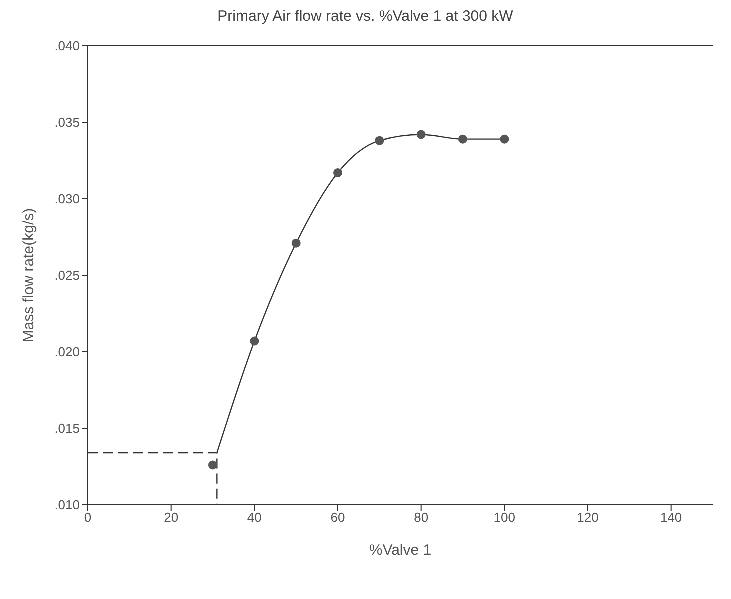 The height and width of the screenshot is (599, 731). What do you see at coordinates (254, 518) in the screenshot?
I see `x-tick-label: 40` at bounding box center [254, 518].